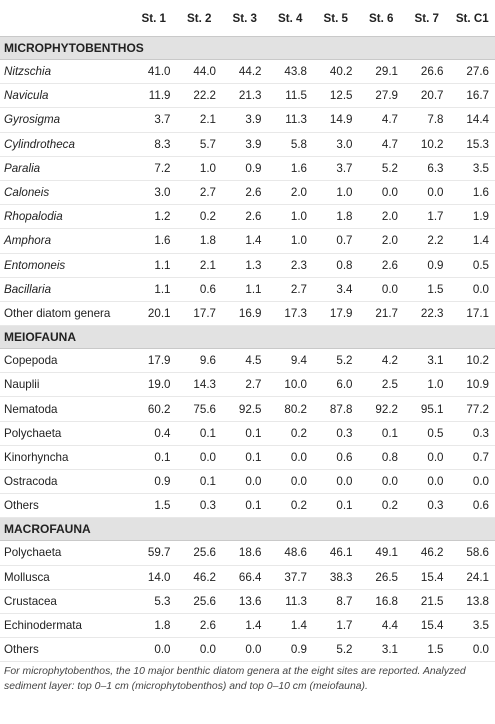  Describe the element at coordinates (245, 601) in the screenshot. I see `table-cell: 13.6` at that location.